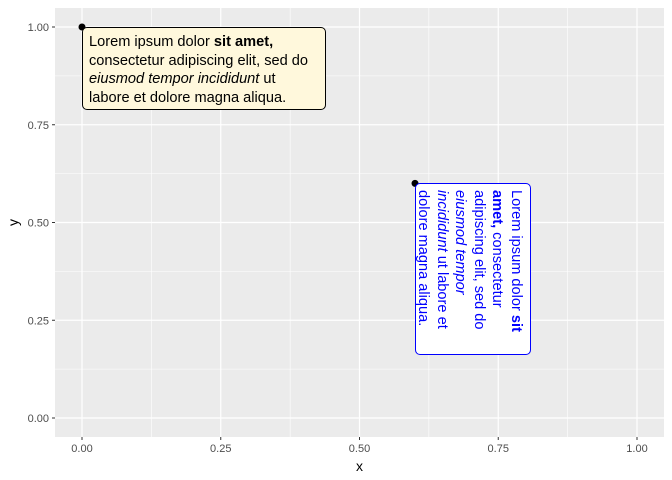 The width and height of the screenshot is (672, 480). What do you see at coordinates (174, 79) in the screenshot?
I see `label-run: eiusmod tempor incididunt` at bounding box center [174, 79].